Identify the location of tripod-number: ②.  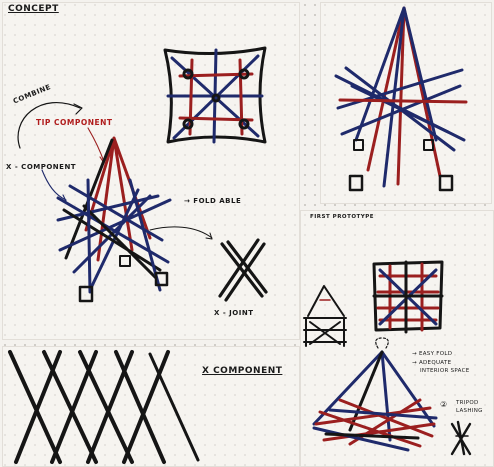
(444, 404).